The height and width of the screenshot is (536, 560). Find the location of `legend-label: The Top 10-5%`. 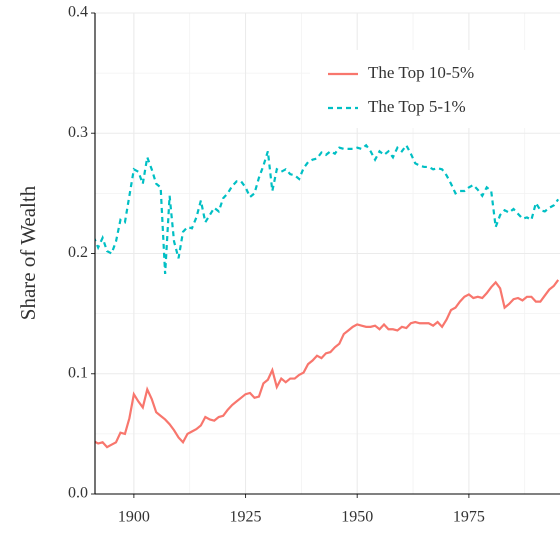

legend-label: The Top 10-5% is located at coordinates (421, 72).